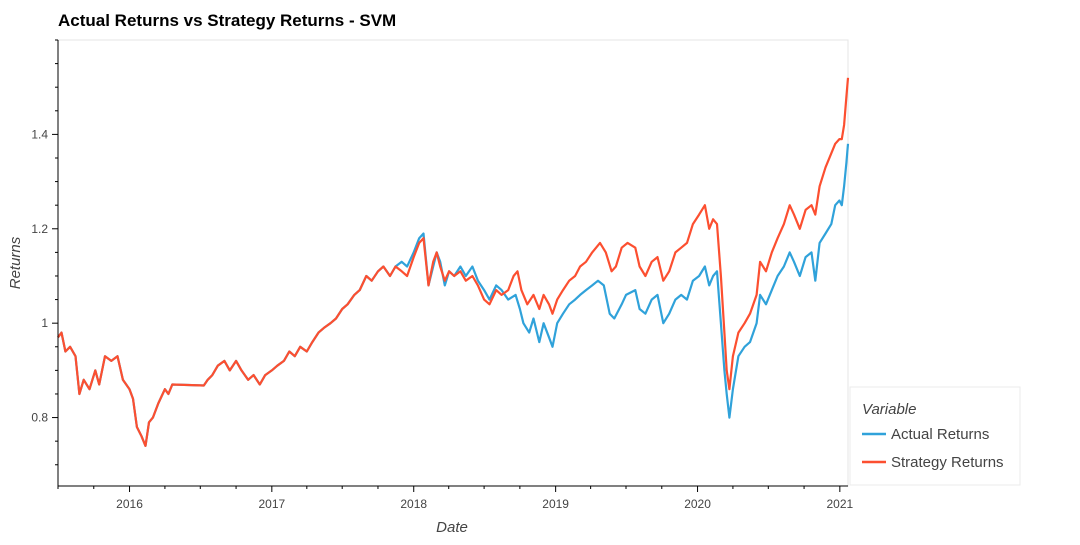  I want to click on x-tick-label: 2021, so click(839, 504).